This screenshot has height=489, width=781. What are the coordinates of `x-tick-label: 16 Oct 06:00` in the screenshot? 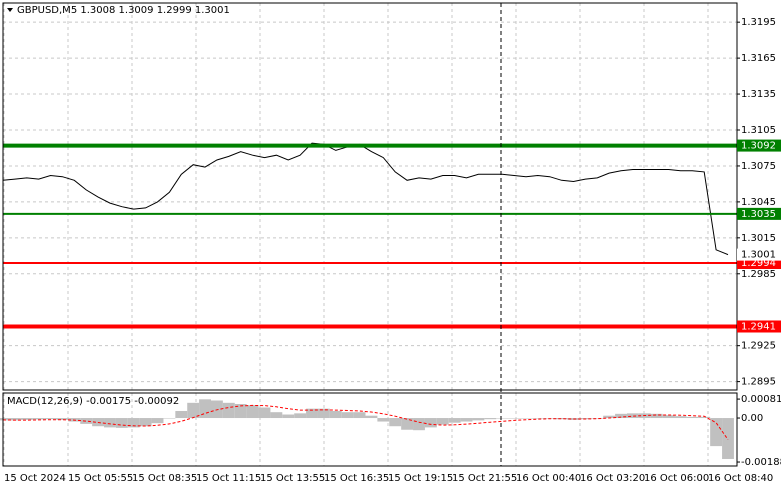 It's located at (676, 478).